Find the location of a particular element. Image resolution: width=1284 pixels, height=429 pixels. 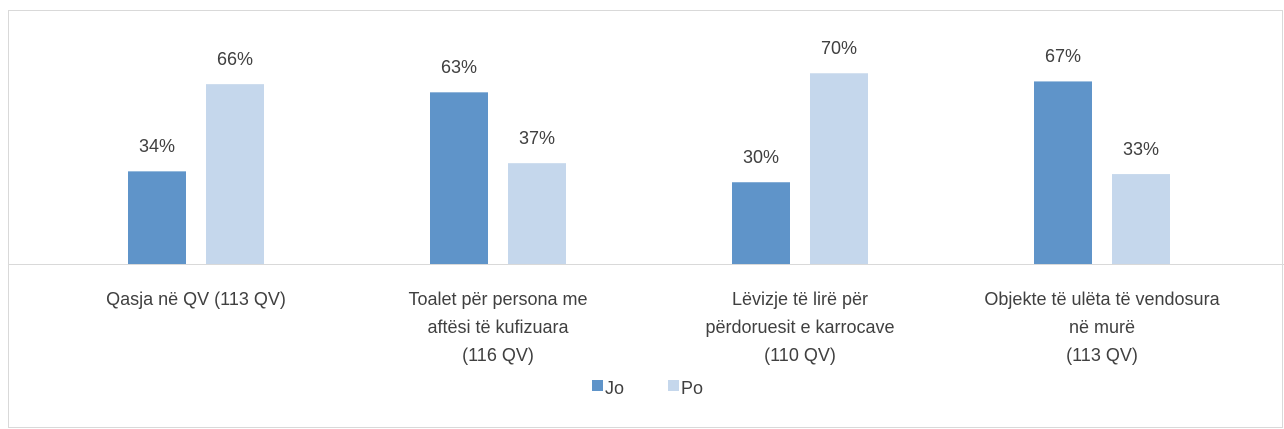

legend-label: Po is located at coordinates (692, 388).